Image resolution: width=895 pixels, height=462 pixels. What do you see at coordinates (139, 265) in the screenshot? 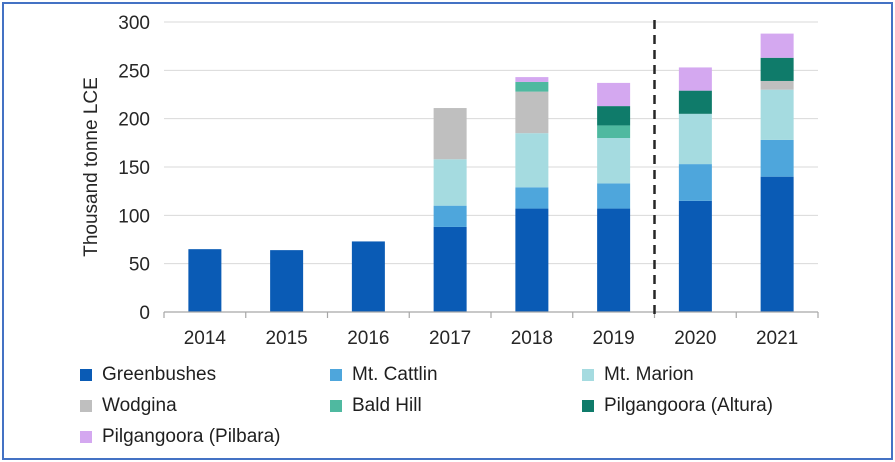
I see `y-tick-label: 50` at bounding box center [139, 265].